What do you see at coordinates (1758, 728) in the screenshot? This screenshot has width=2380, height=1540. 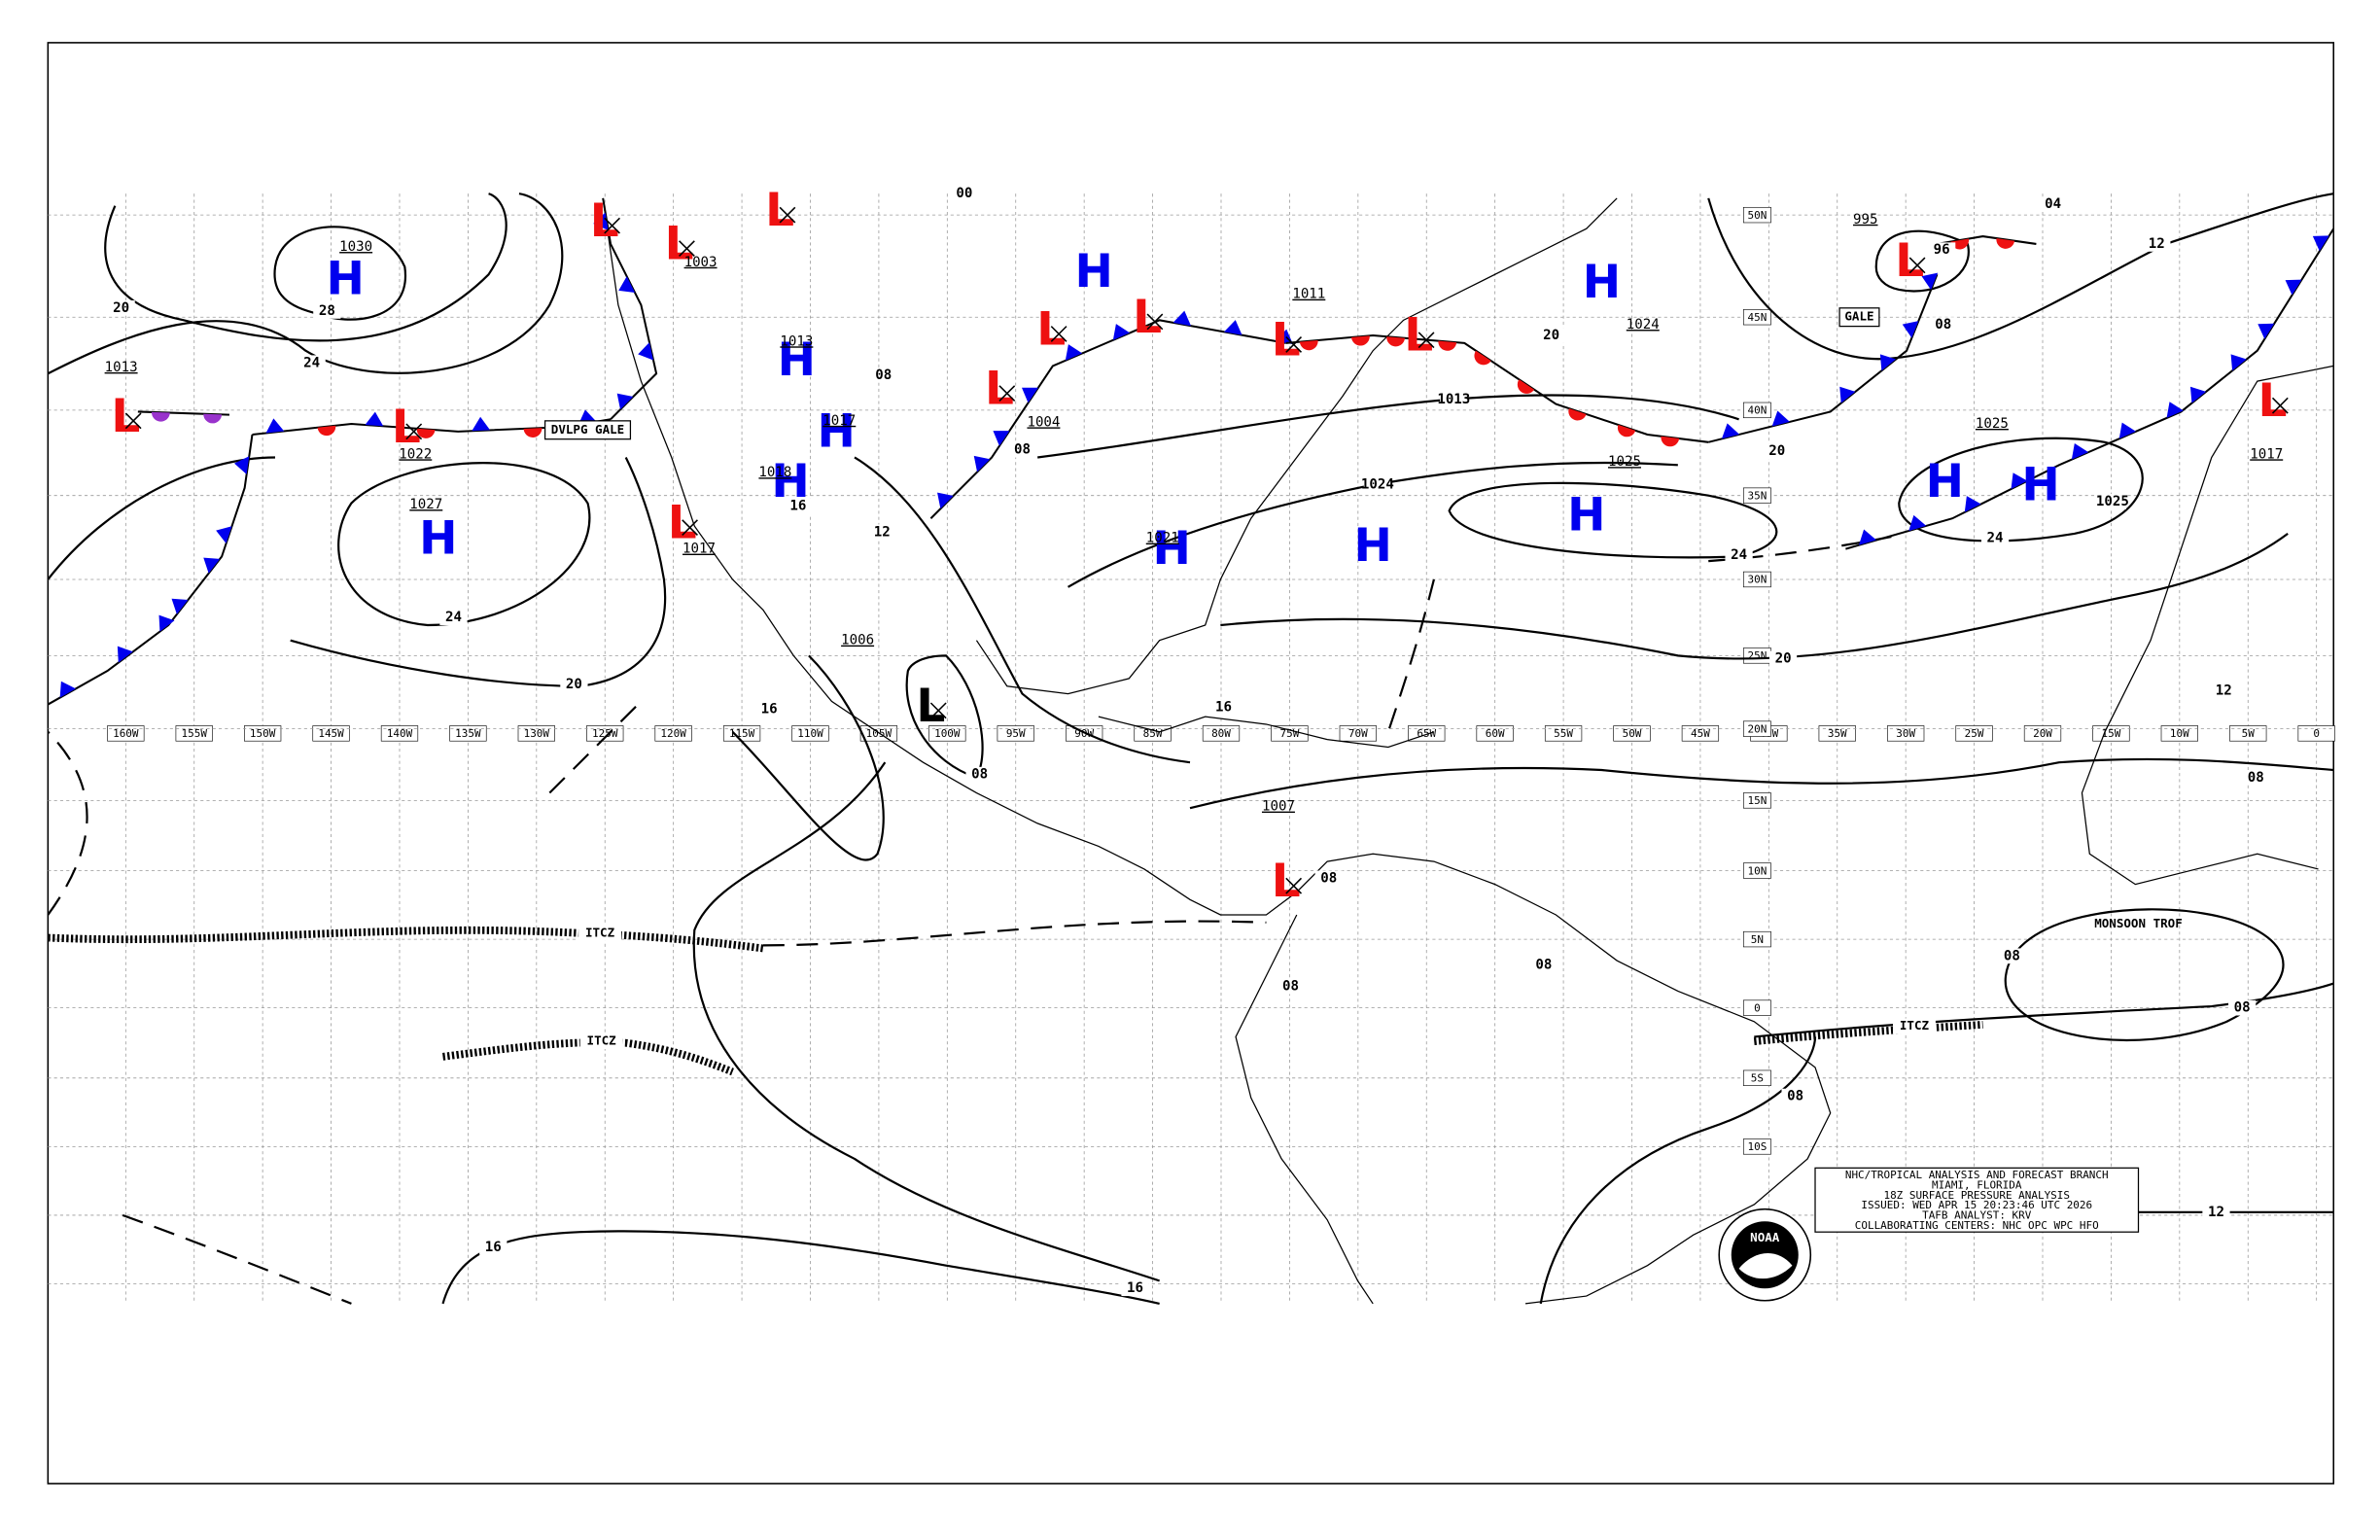 I see `lat-label: 20N` at bounding box center [1758, 728].